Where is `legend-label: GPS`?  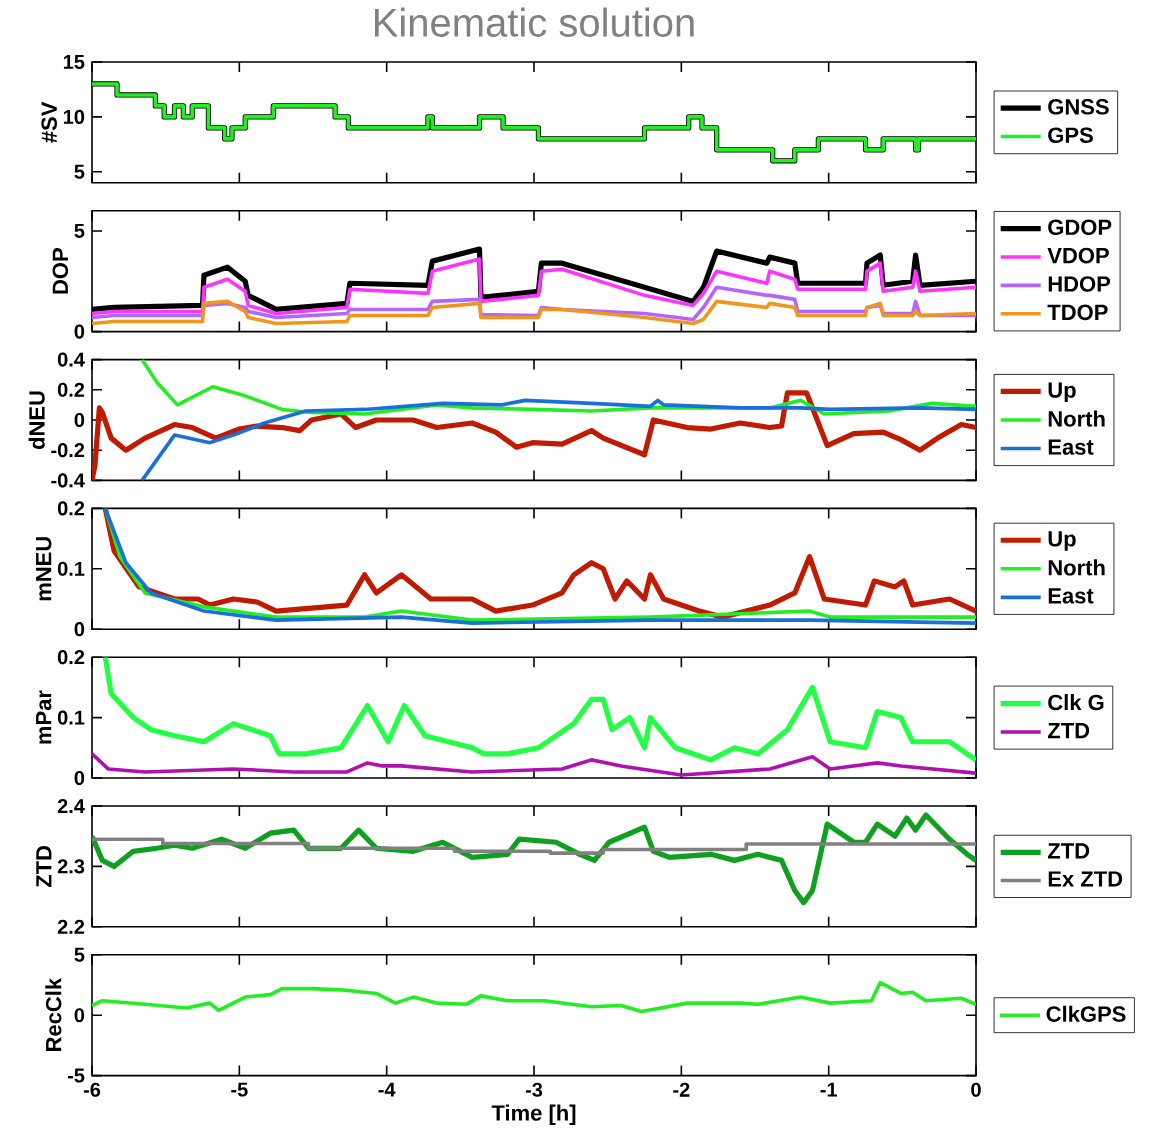
legend-label: GPS is located at coordinates (1070, 135).